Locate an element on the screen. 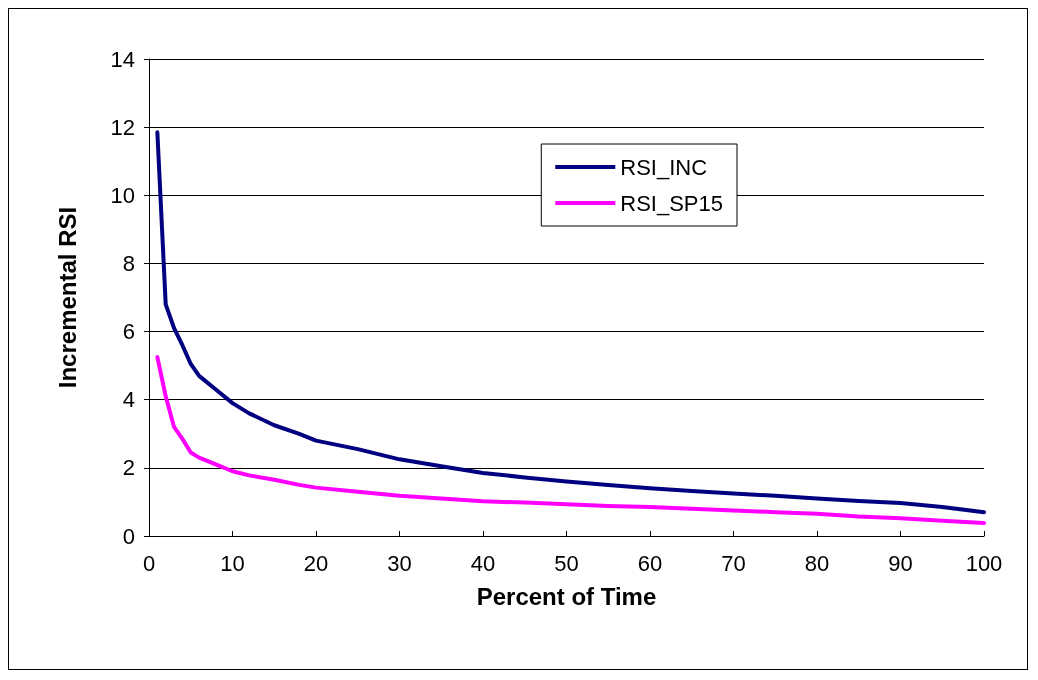 This screenshot has width=1038, height=680. y-tick-label: 0 is located at coordinates (128, 536).